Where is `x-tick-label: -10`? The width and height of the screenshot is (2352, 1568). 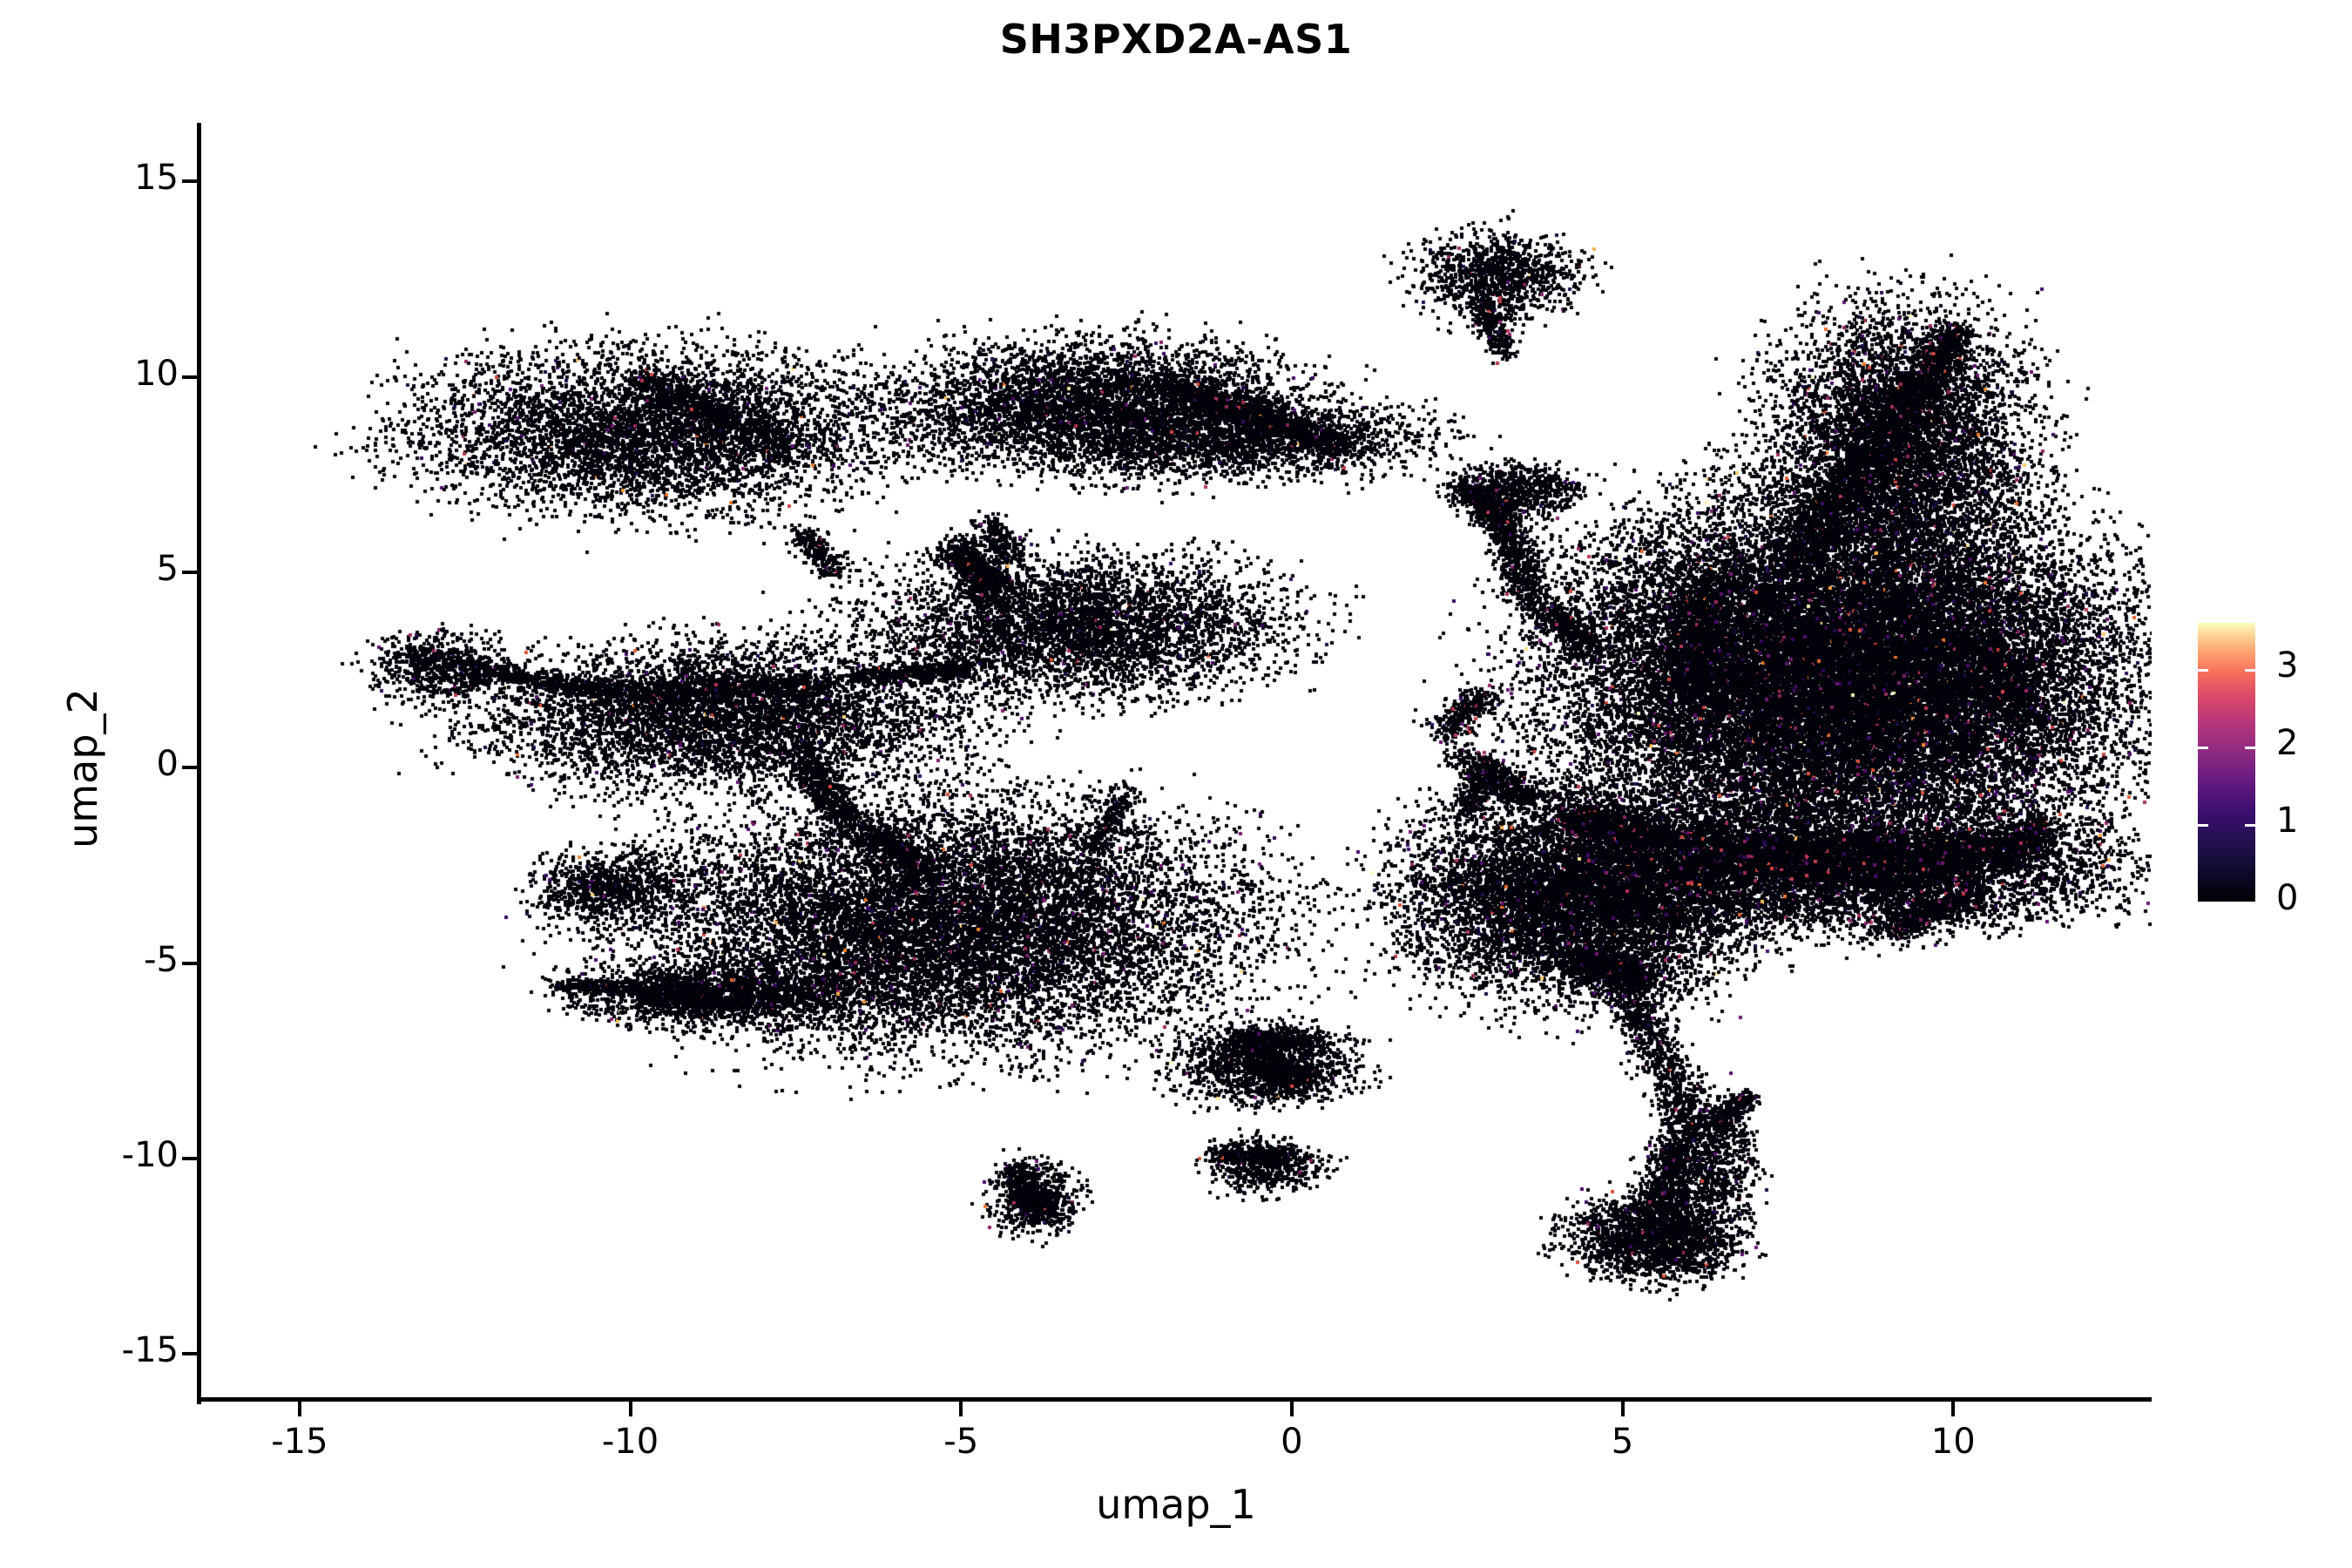
x-tick-label: -10 is located at coordinates (630, 1442).